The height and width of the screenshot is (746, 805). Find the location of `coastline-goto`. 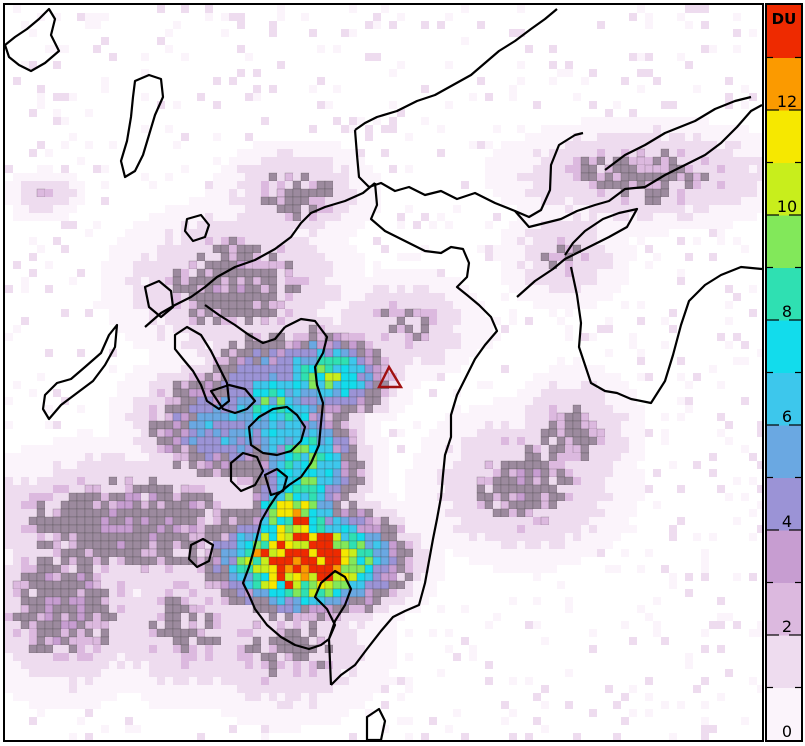

coastline-goto is located at coordinates (80, 372).